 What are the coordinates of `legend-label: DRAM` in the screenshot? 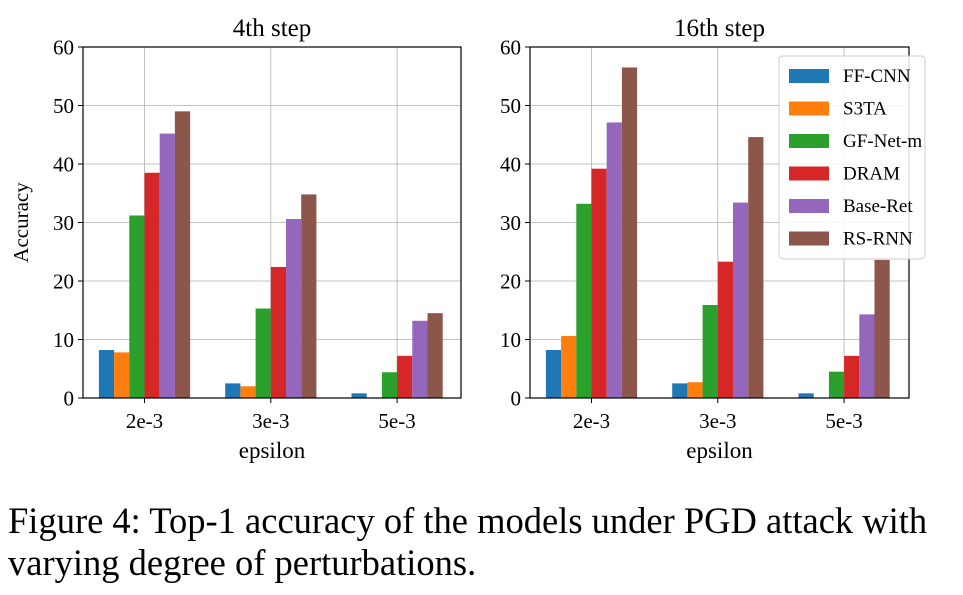 It's located at (871, 174).